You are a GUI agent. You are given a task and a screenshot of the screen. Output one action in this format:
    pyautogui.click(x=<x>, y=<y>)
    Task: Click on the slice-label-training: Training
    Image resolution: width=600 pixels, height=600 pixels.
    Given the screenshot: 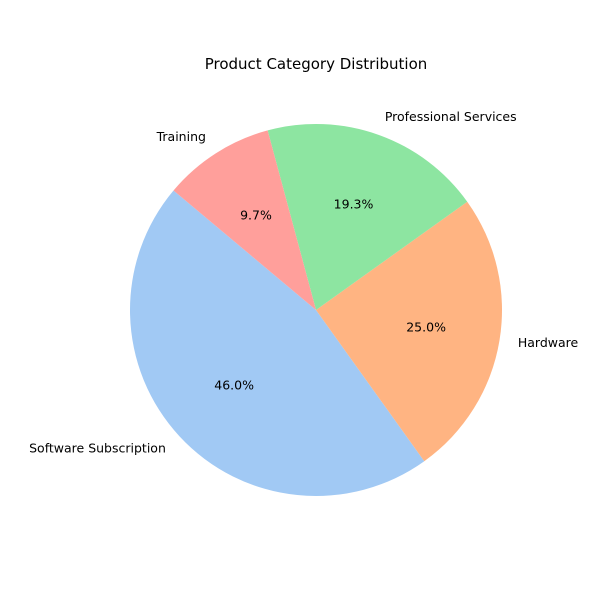 What is the action you would take?
    pyautogui.click(x=181, y=136)
    